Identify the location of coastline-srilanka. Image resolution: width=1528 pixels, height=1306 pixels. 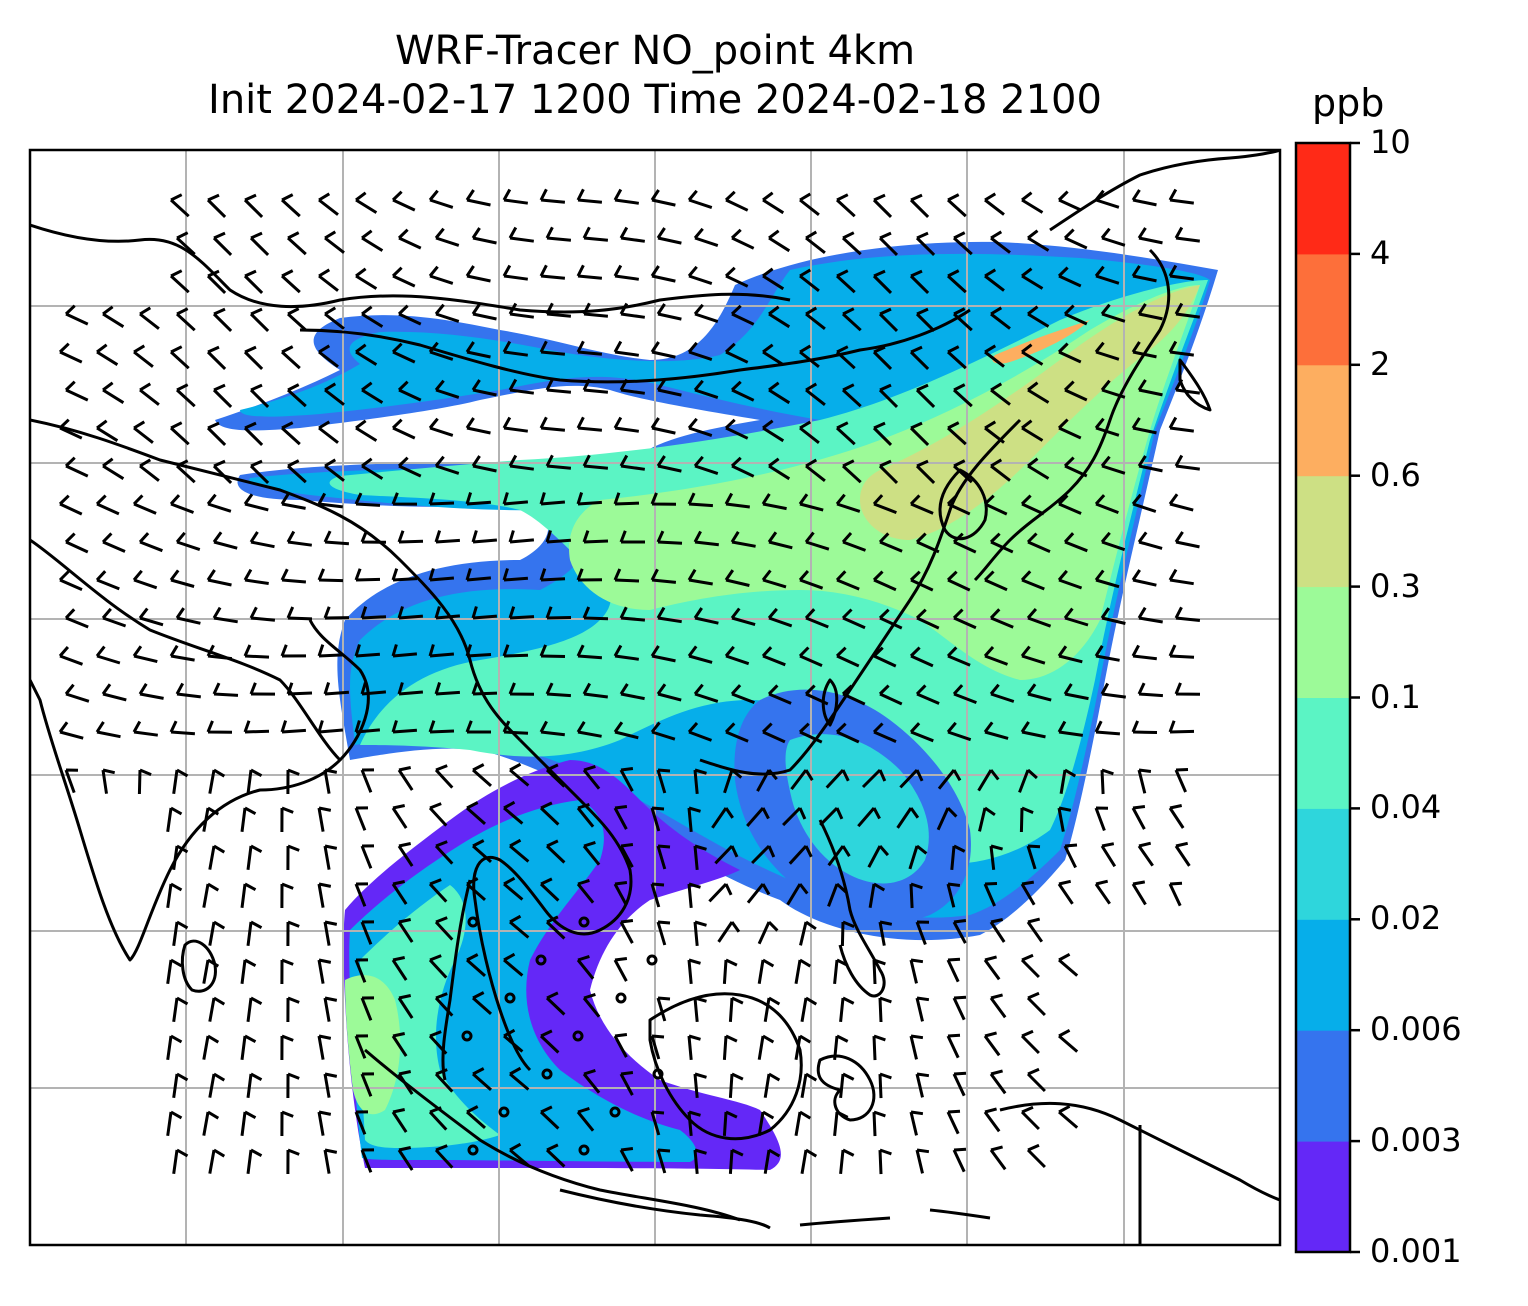
(198, 966).